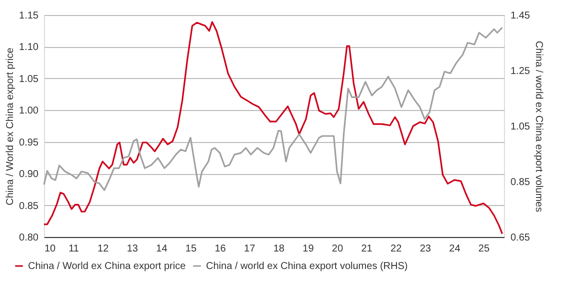 The height and width of the screenshot is (290, 580). What do you see at coordinates (520, 182) in the screenshot?
I see `y2-tick-label: 0.85` at bounding box center [520, 182].